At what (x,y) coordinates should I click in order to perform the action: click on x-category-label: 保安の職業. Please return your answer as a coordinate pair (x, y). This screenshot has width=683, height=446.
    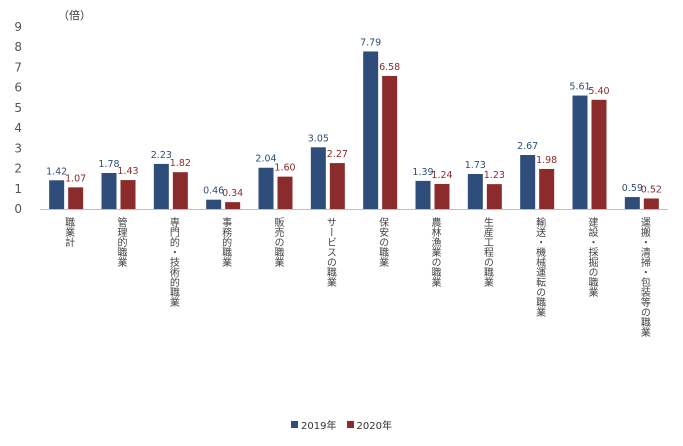
    Looking at the image, I should click on (383, 242).